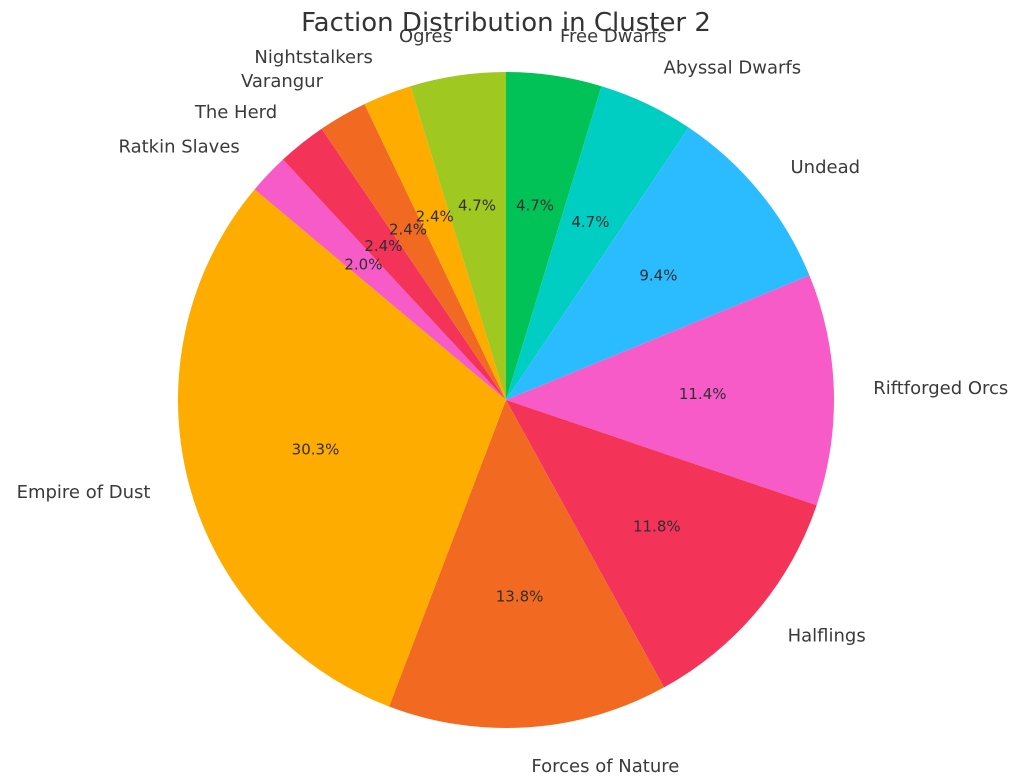 The height and width of the screenshot is (781, 1024). What do you see at coordinates (605, 766) in the screenshot?
I see `slice-label-forces-of-nature: Forces of Nature` at bounding box center [605, 766].